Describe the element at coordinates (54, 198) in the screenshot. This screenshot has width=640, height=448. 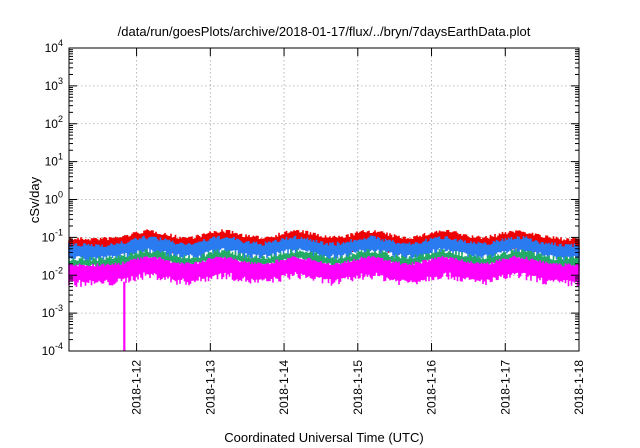
I see `y-tick-label: 10⁰` at that location.